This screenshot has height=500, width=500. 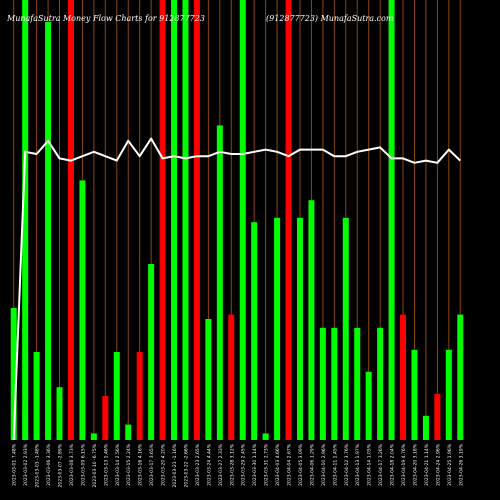 I want to click on x-tick-label: 2023-04-17 3.26%, so click(x=381, y=464).